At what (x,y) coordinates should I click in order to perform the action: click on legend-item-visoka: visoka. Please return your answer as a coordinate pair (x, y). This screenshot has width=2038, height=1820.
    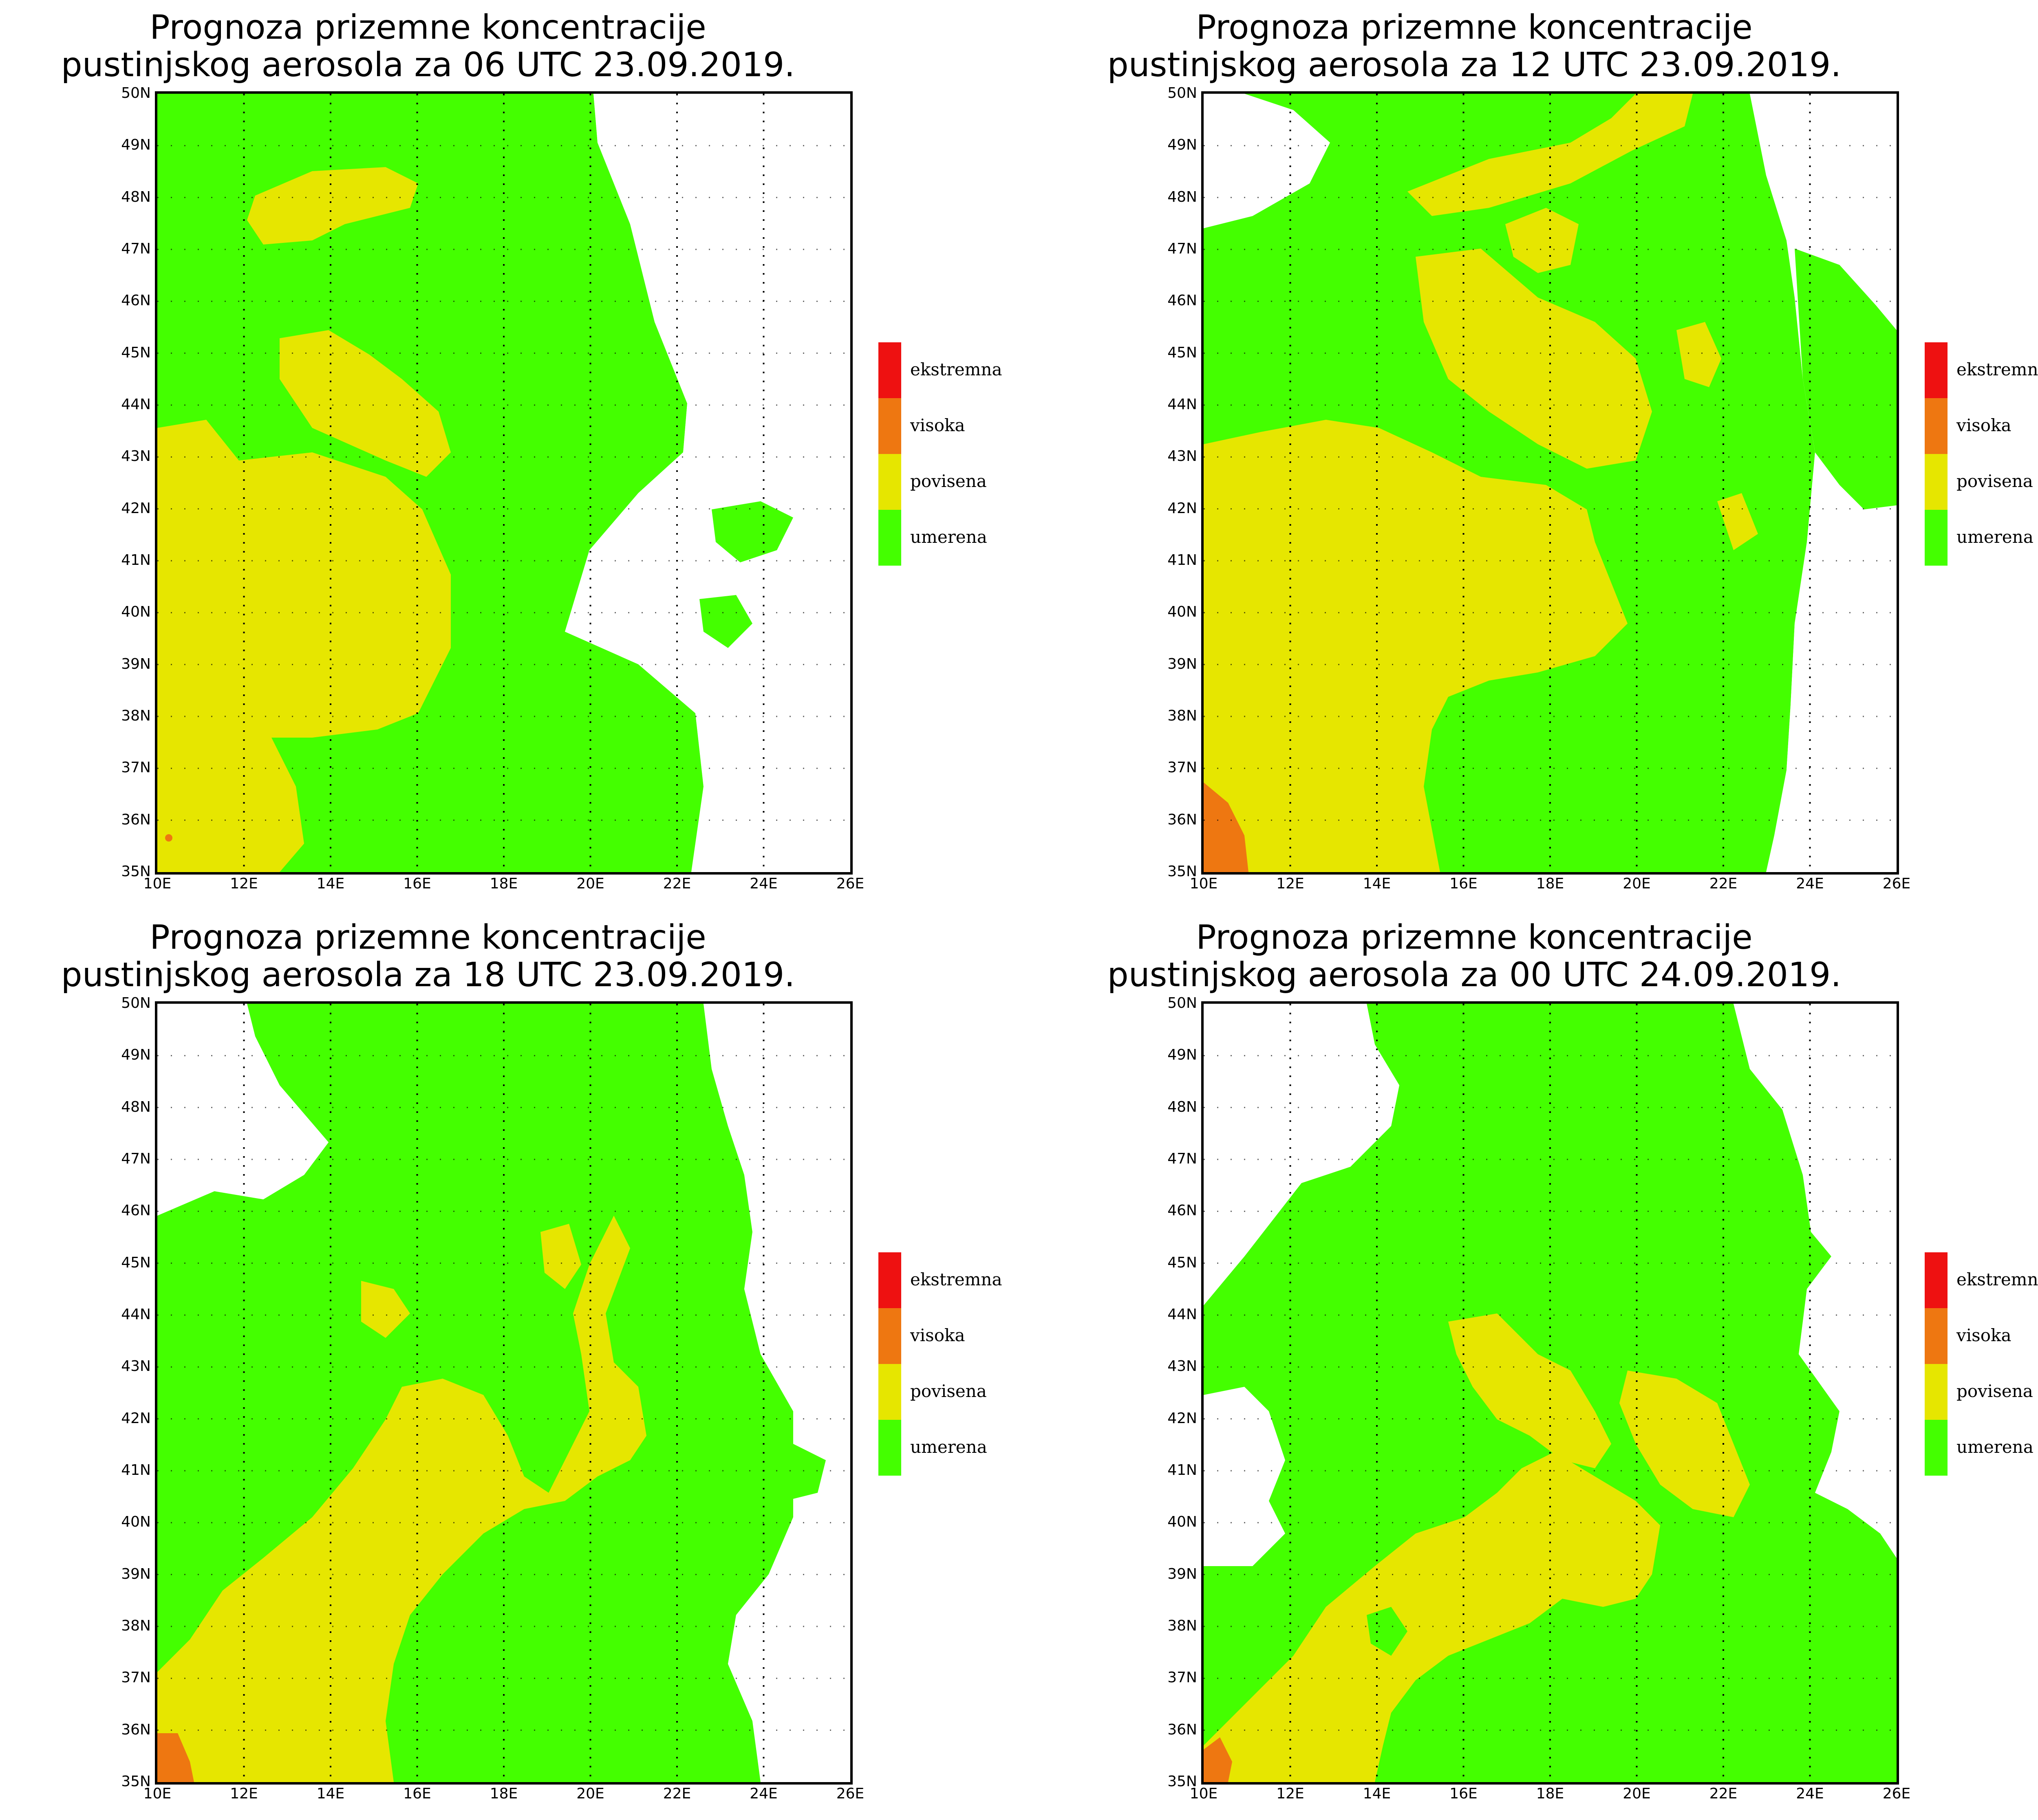
    Looking at the image, I should click on (1982, 1336).